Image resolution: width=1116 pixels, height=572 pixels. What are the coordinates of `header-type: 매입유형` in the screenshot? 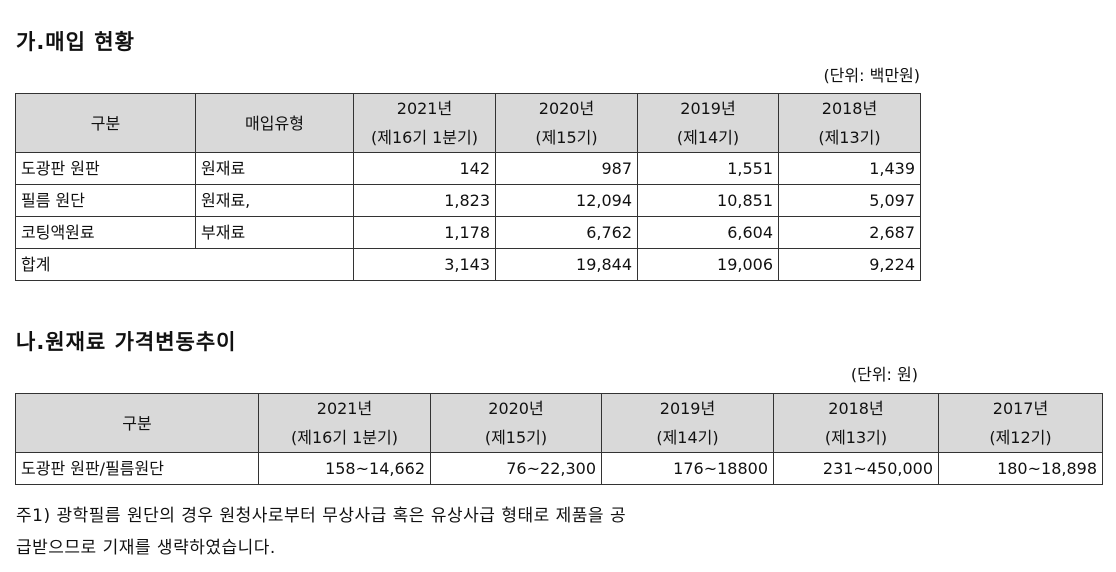 It's located at (274, 123).